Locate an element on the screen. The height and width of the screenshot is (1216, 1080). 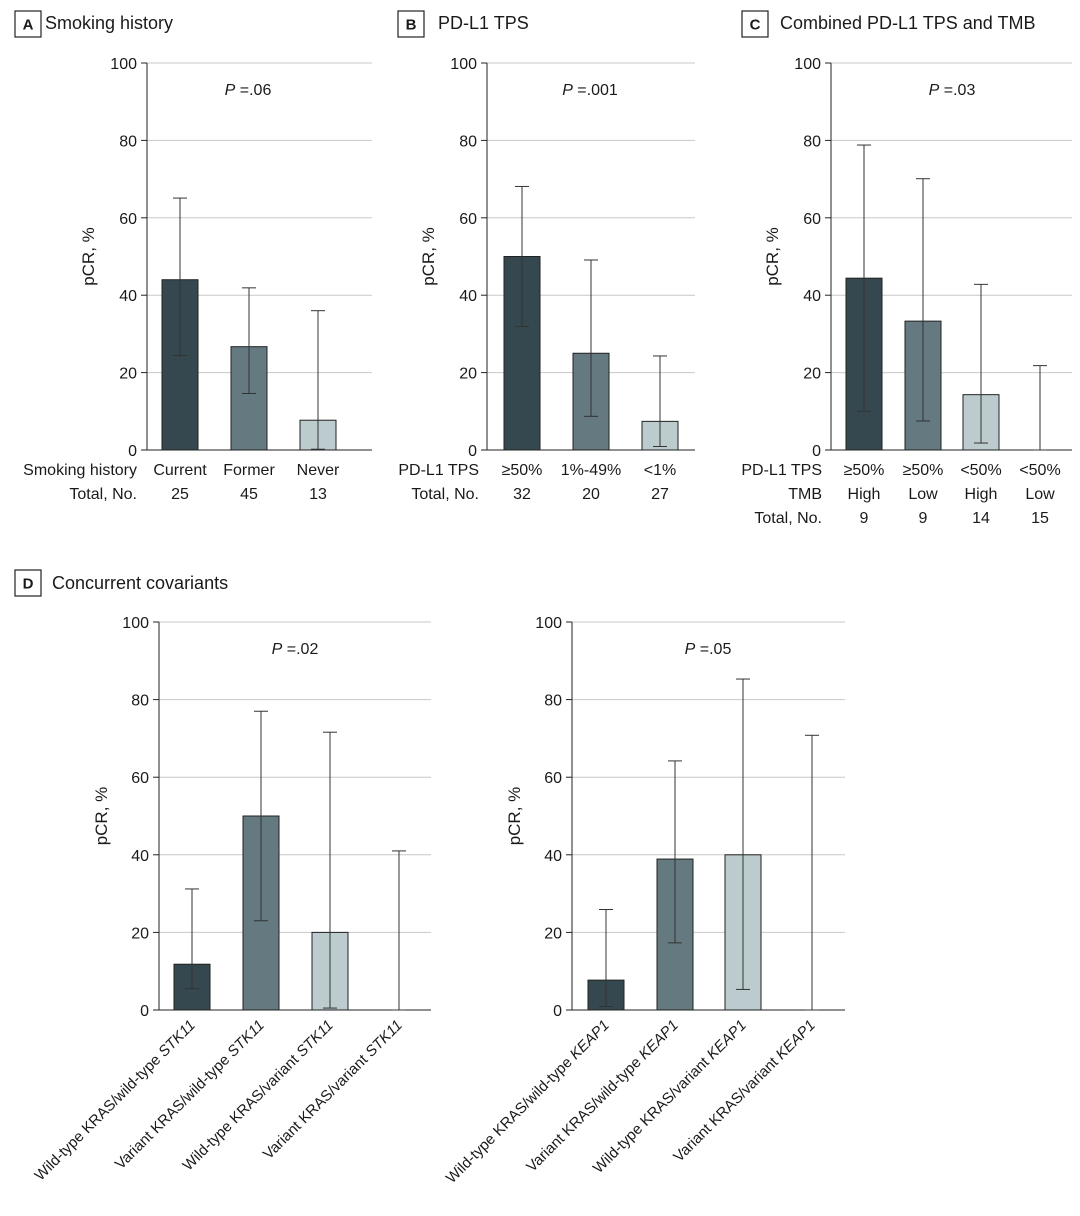
p-value-annotation: P =.02 is located at coordinates (295, 649).